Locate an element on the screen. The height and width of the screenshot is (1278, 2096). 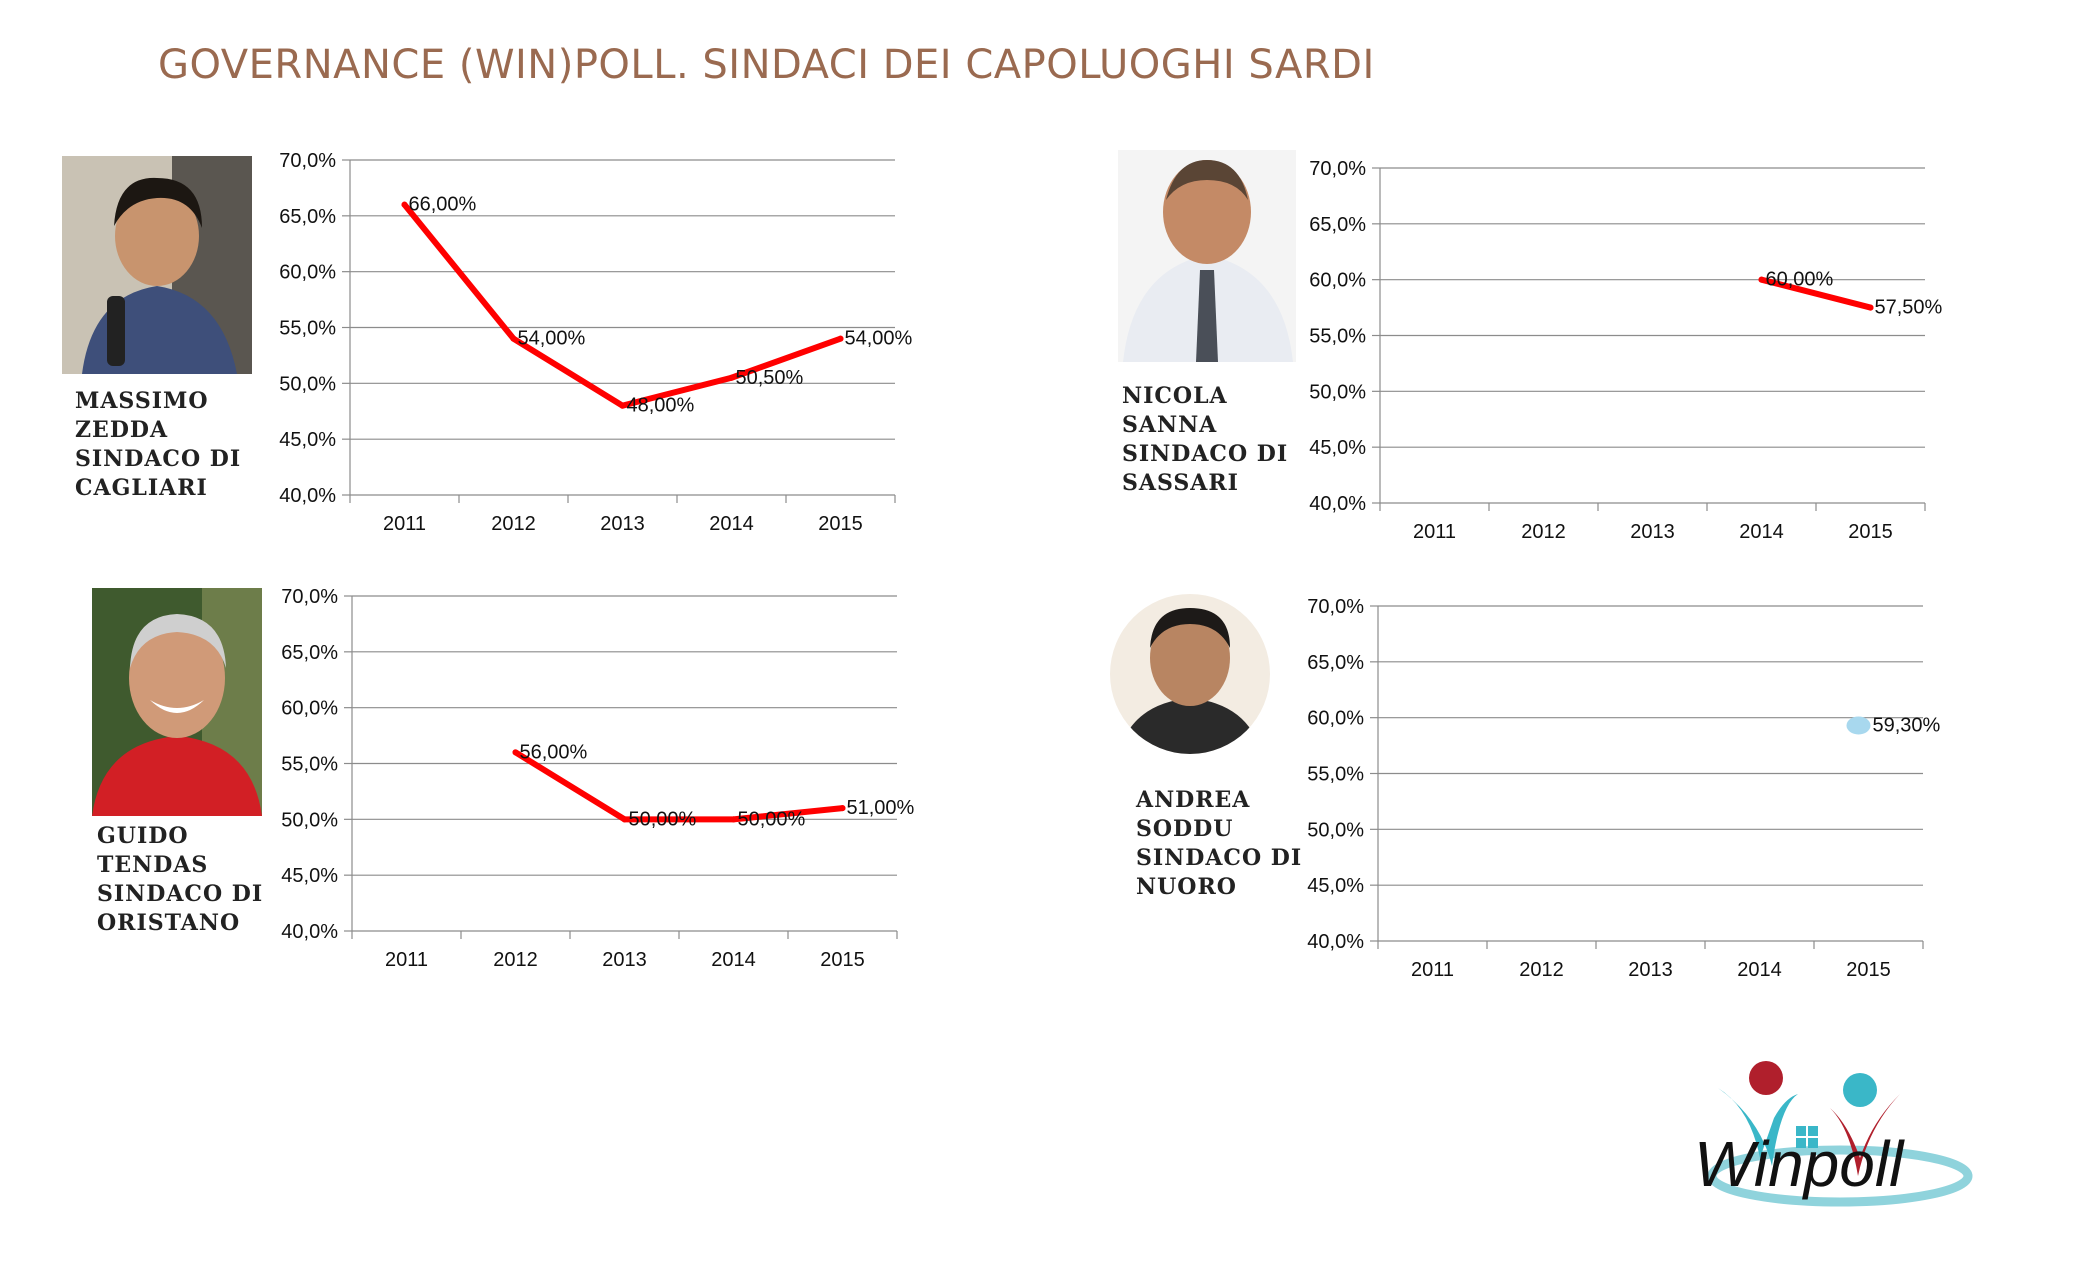
data-label: 60,00% is located at coordinates (1800, 280).